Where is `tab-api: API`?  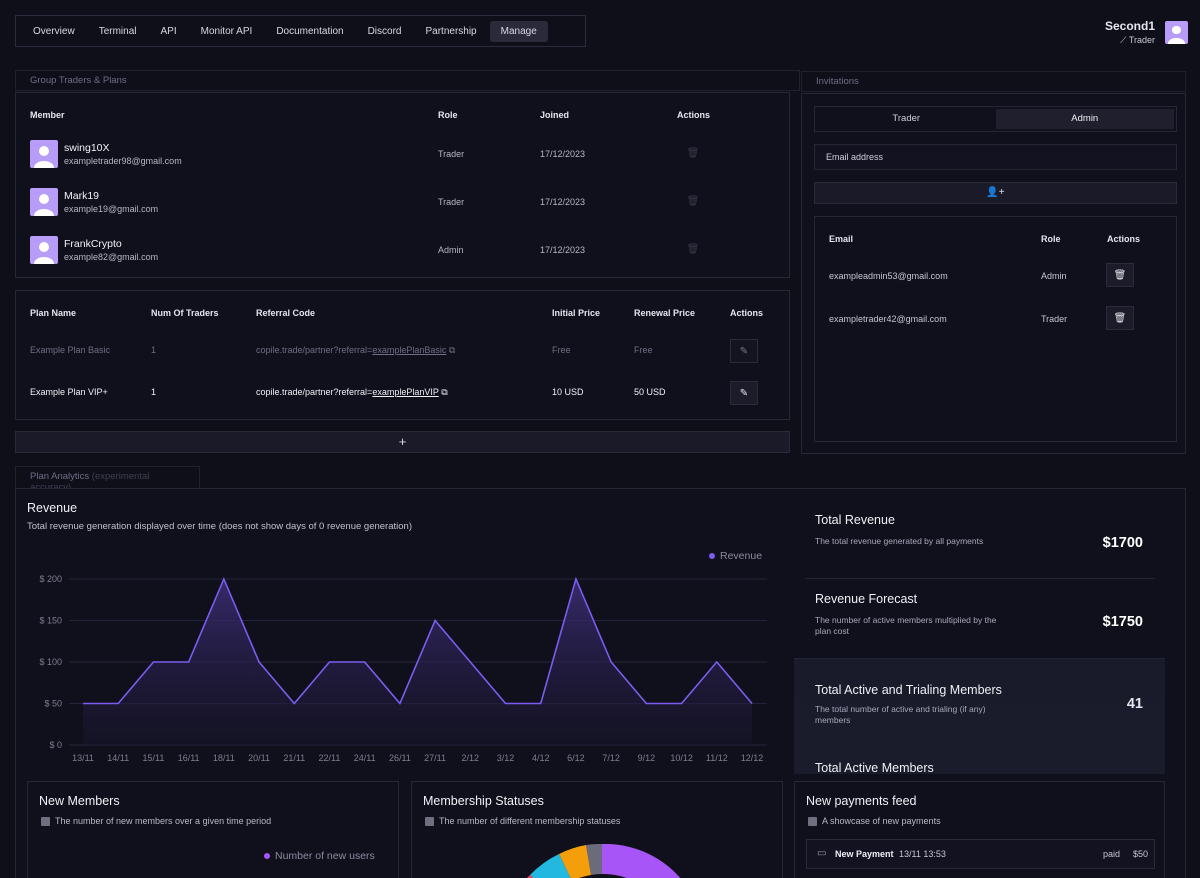
tab-api: API is located at coordinates (168, 31).